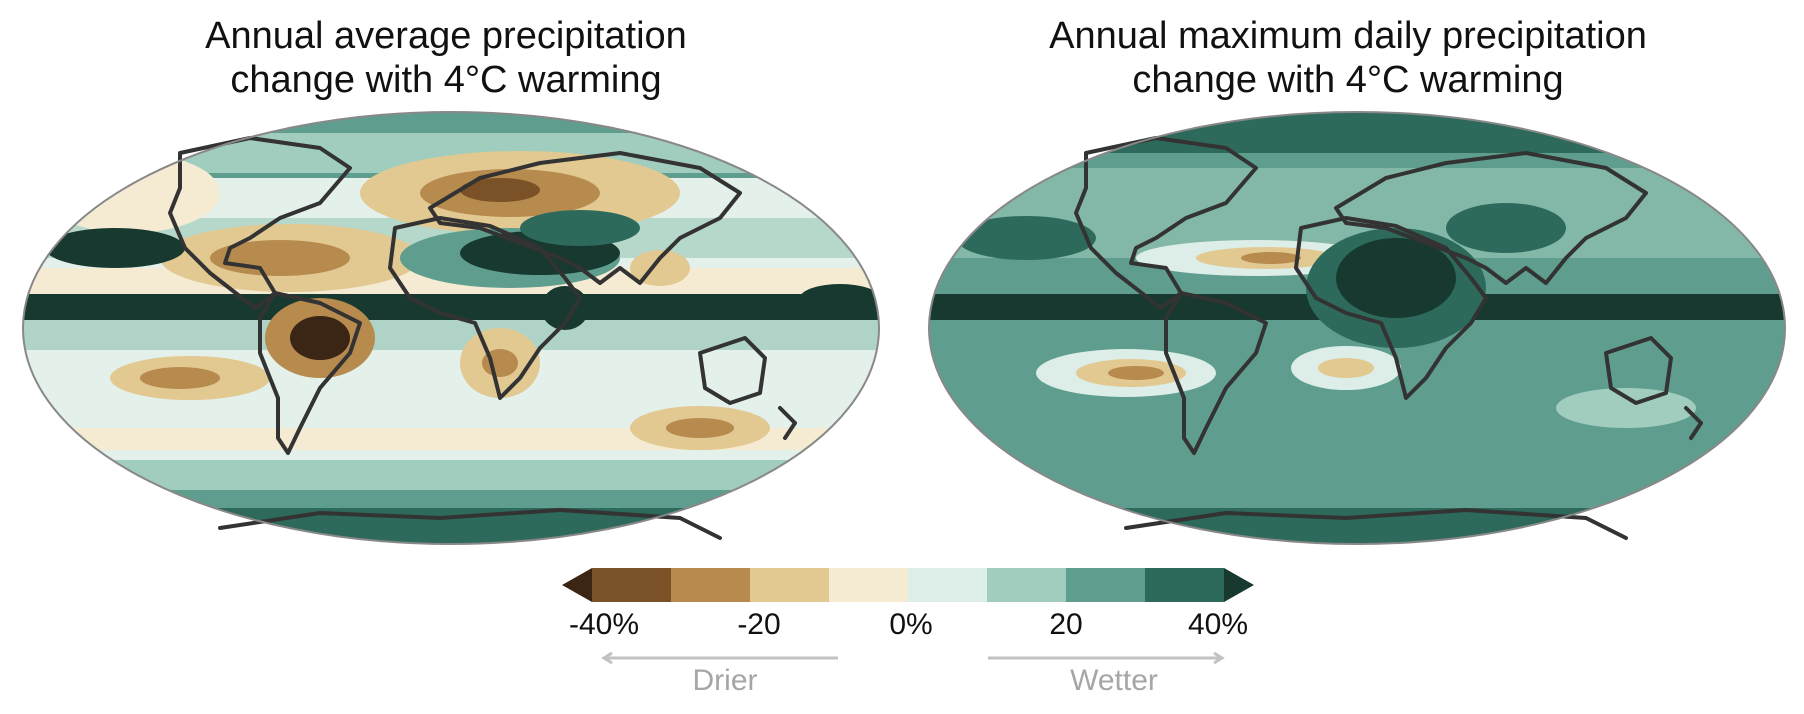 This screenshot has width=1804, height=714. I want to click on legend-tick-neg40: -40%, so click(604, 624).